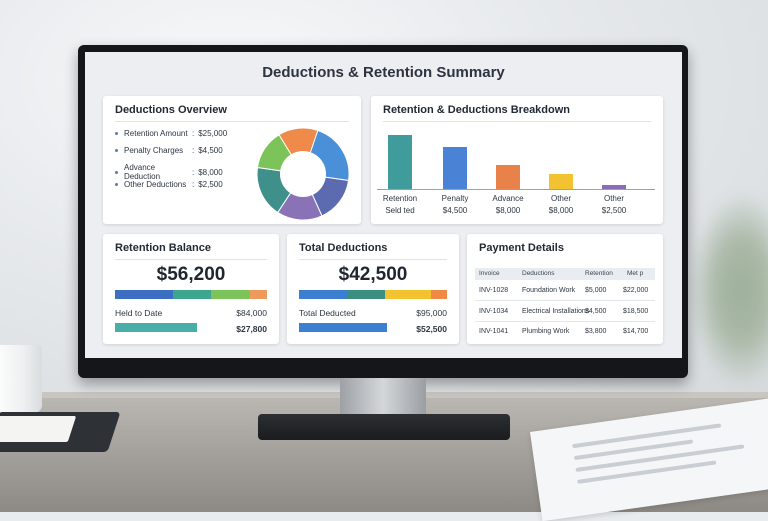 This screenshot has width=768, height=521. I want to click on overview-item-value: $4,500, so click(210, 150).